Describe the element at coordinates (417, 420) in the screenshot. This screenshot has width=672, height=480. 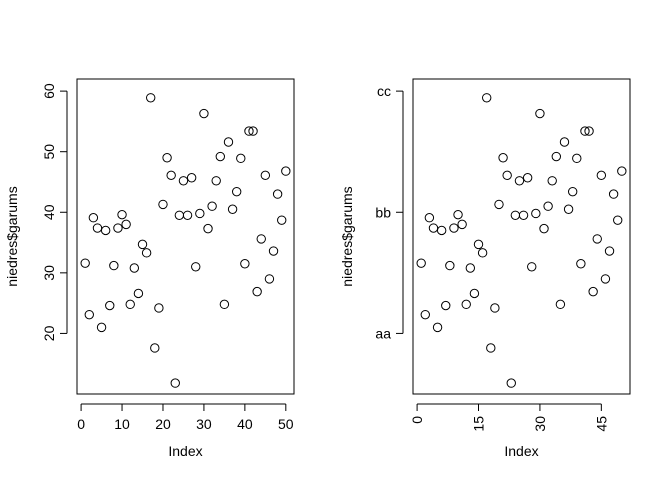
I see `x-tick-label: 0` at that location.